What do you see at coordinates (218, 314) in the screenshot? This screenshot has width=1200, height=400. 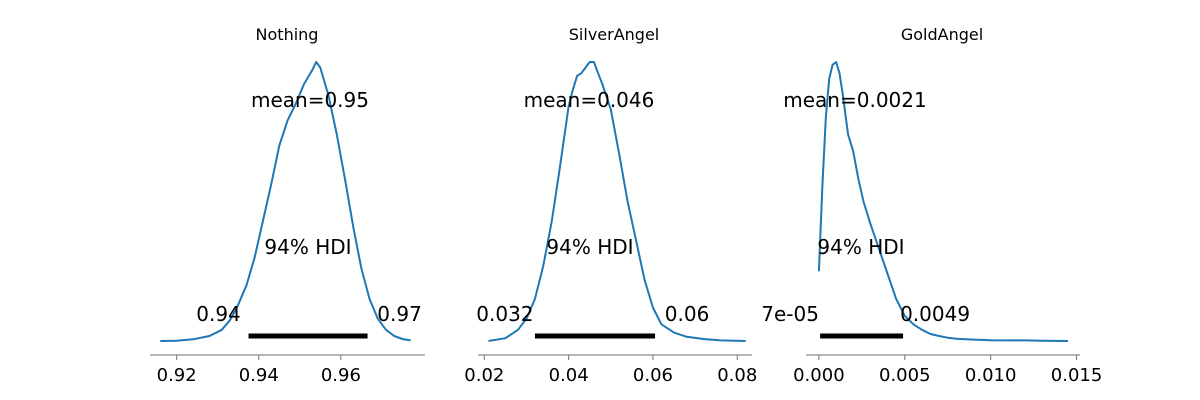 I see `hdi-low-label: 0.94` at bounding box center [218, 314].